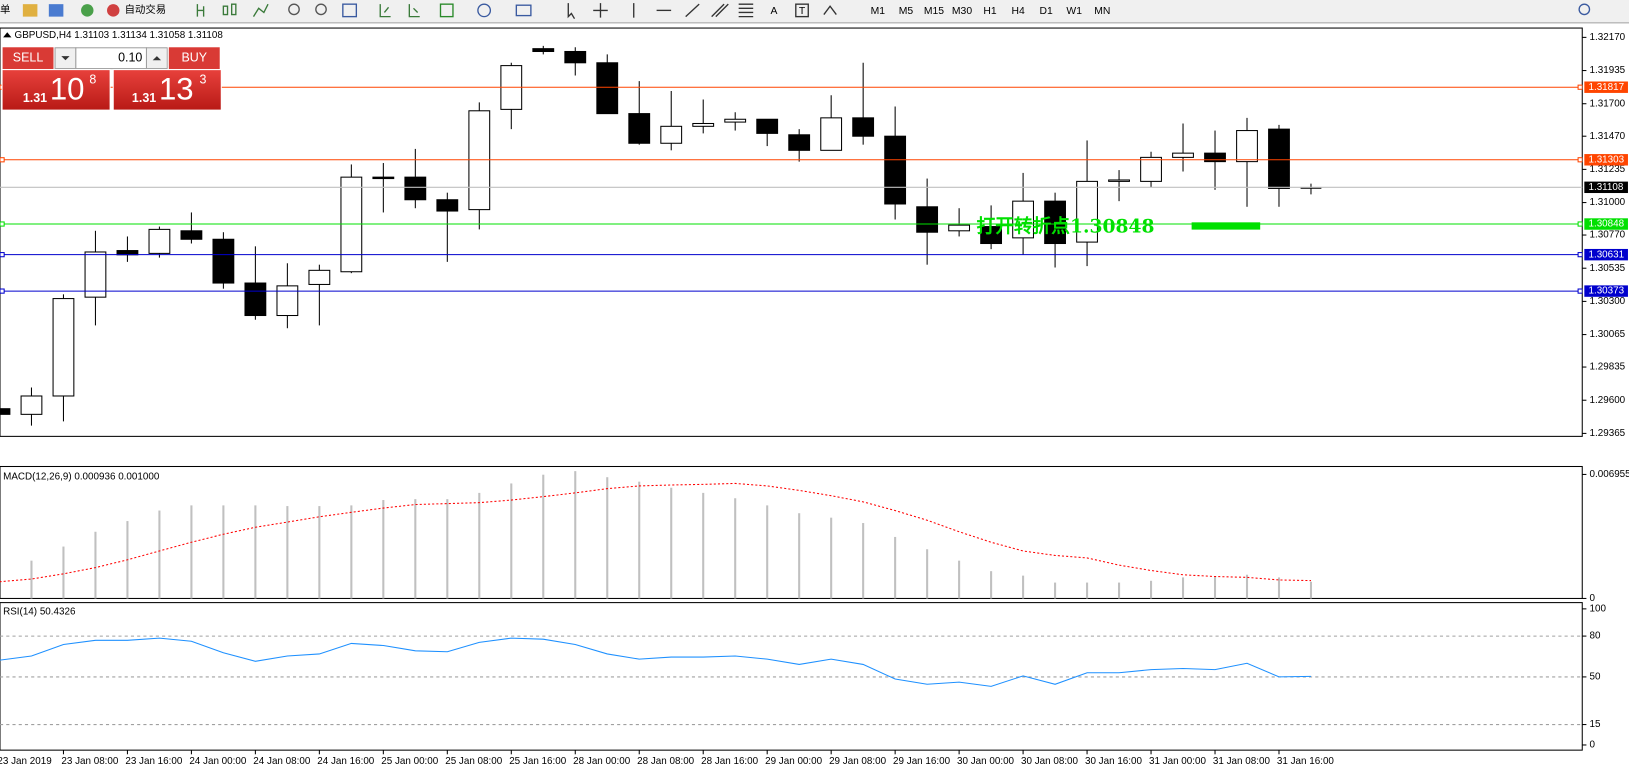  Describe the element at coordinates (474, 761) in the screenshot. I see `x-tick-label: 25 Jan 08:00` at that location.